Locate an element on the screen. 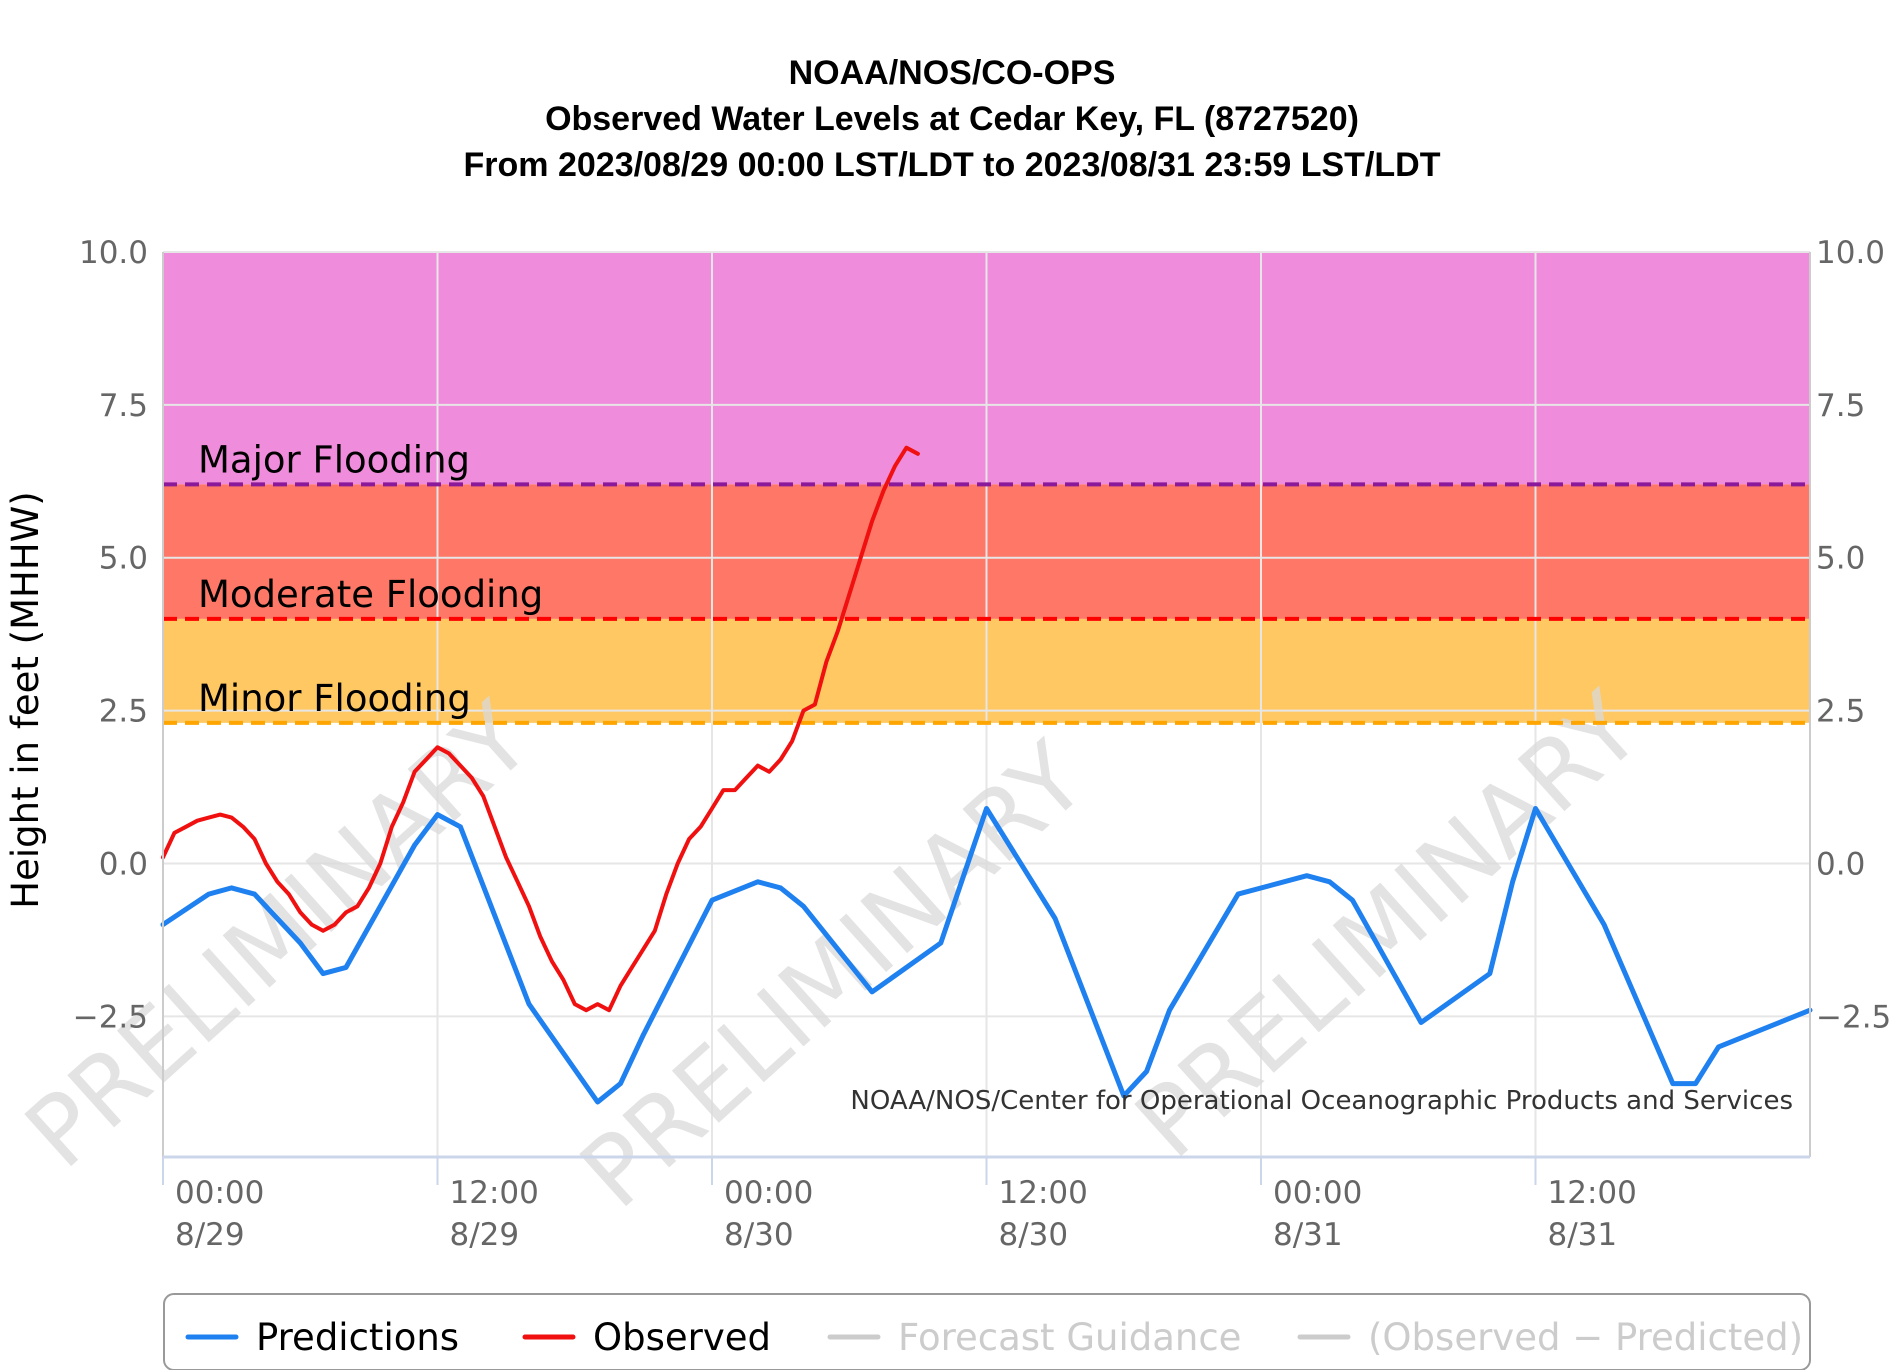  y-tick-left-4: 0.0 is located at coordinates (123, 864).